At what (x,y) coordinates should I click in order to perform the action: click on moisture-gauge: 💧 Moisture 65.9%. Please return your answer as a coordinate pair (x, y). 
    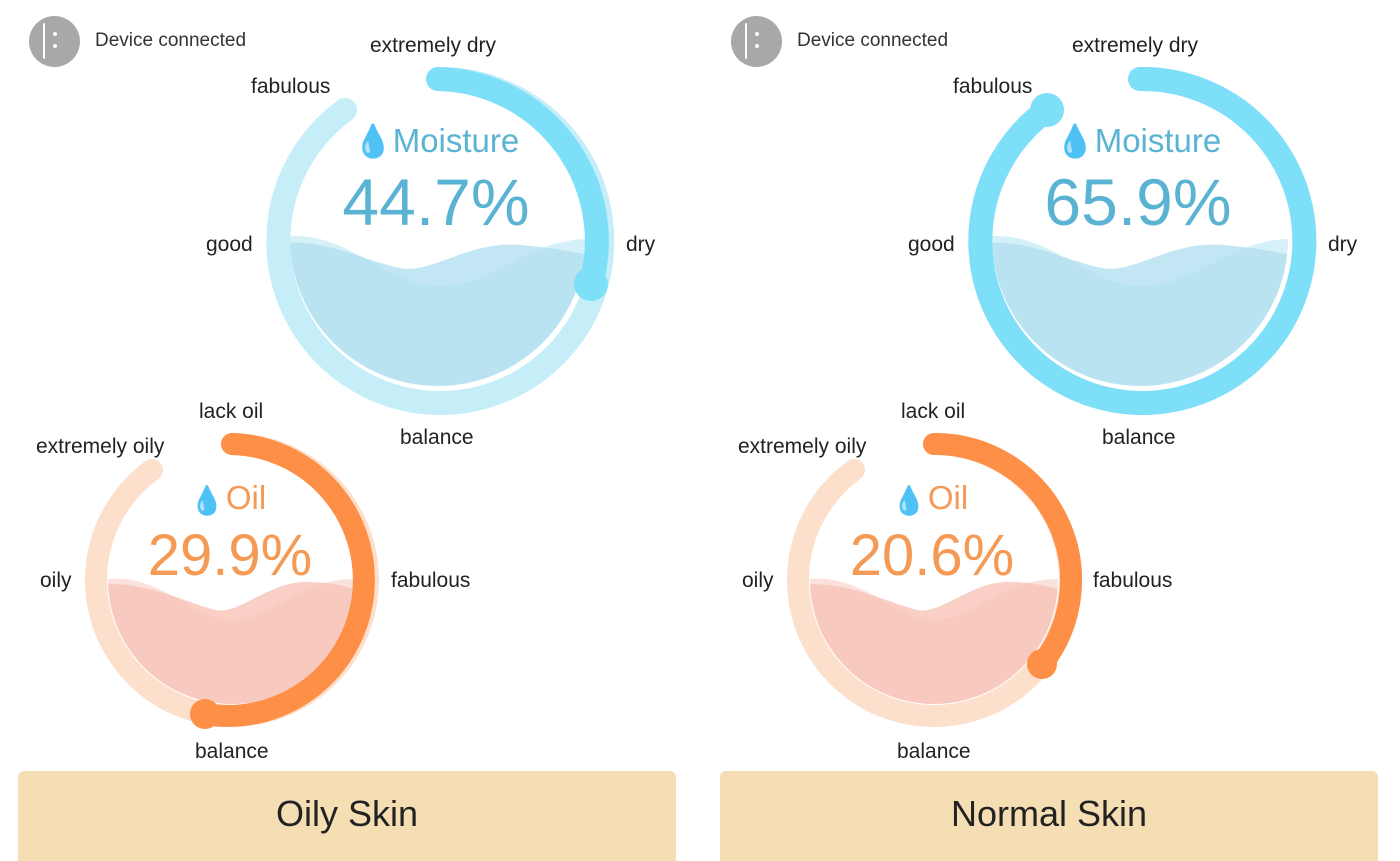
    Looking at the image, I should click on (1142, 240).